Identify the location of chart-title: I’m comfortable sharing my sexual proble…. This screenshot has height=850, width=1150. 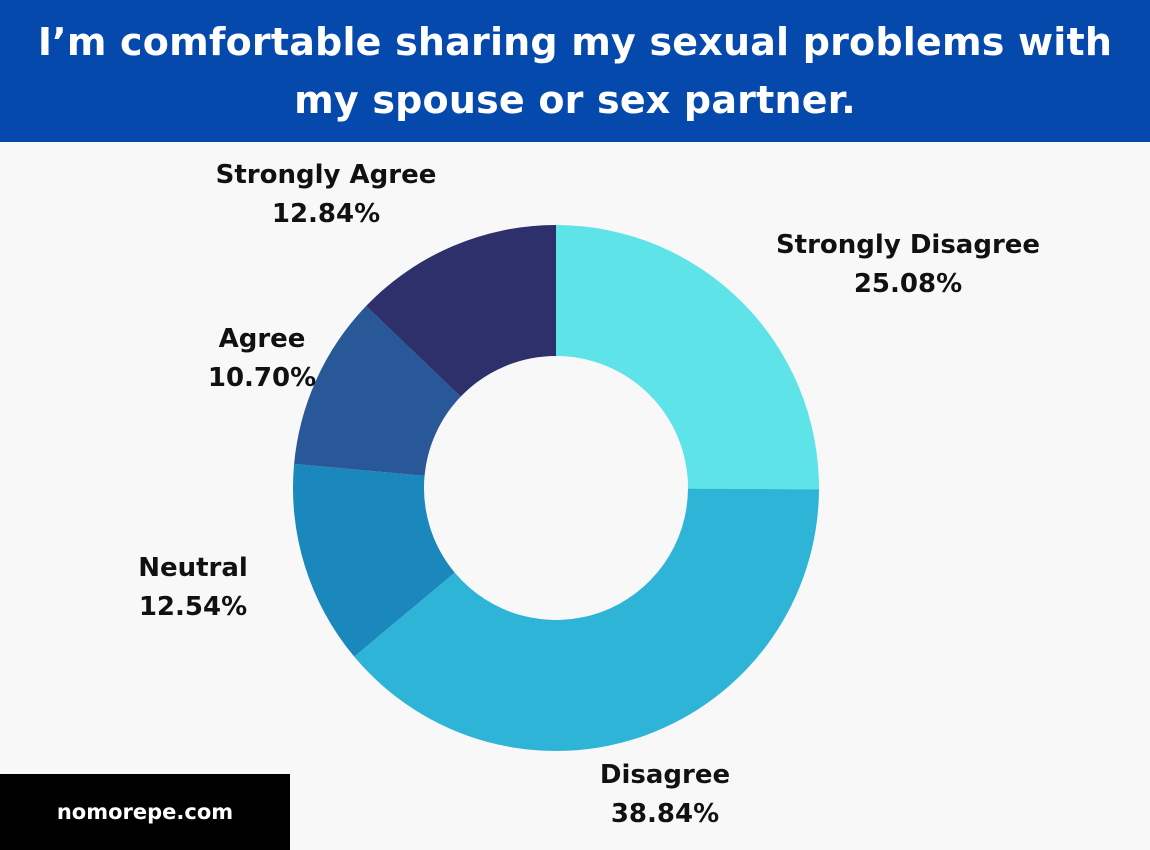
(575, 71).